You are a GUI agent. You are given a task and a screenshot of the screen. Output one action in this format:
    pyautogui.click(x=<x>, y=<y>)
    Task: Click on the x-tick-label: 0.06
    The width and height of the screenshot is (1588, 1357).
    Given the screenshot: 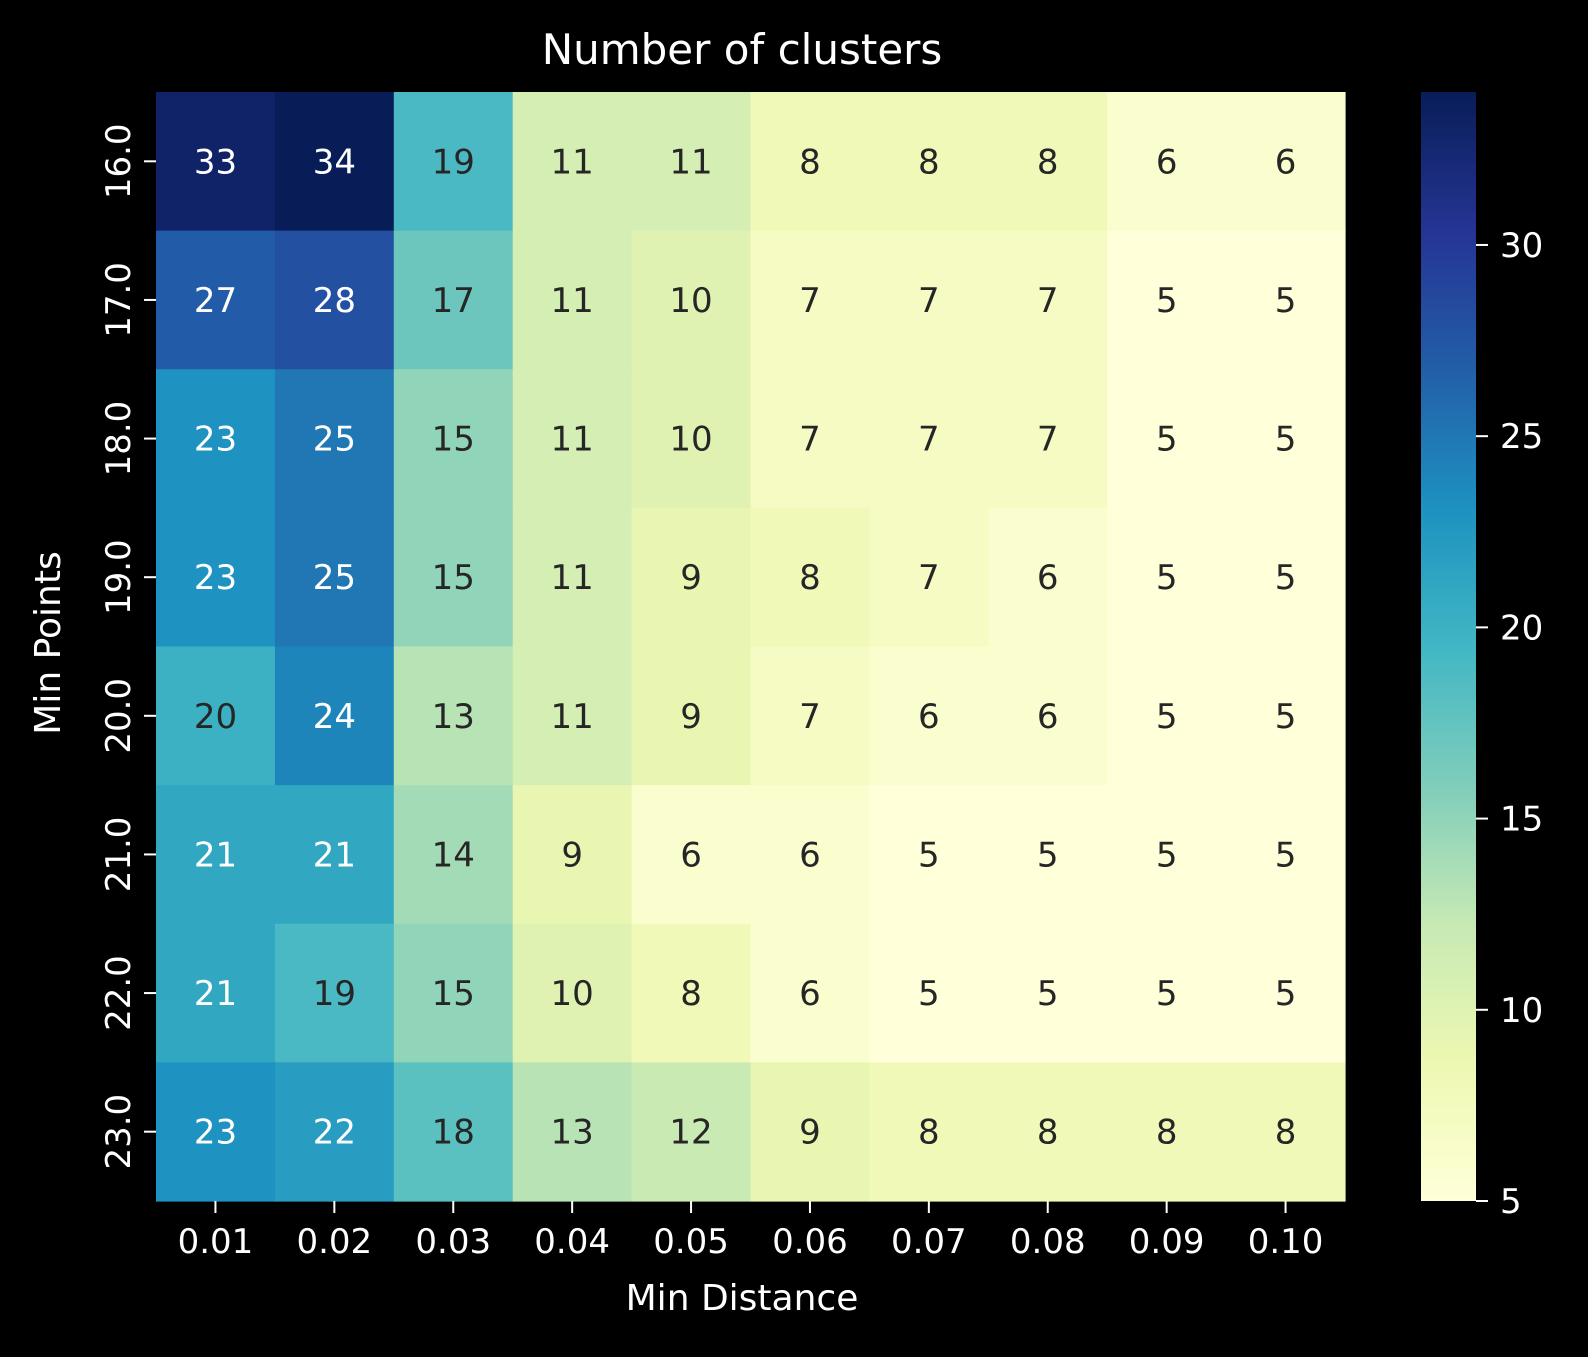 What is the action you would take?
    pyautogui.click(x=810, y=1242)
    